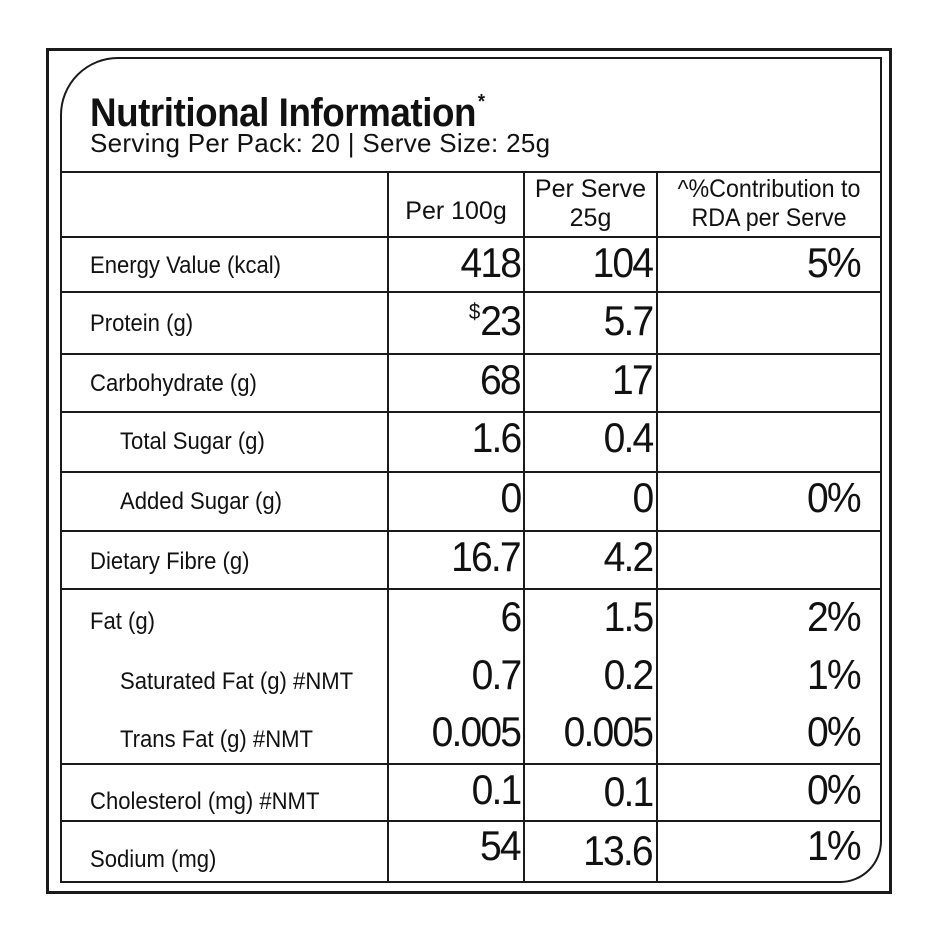  I want to click on per100-value: 0.005, so click(476, 731).